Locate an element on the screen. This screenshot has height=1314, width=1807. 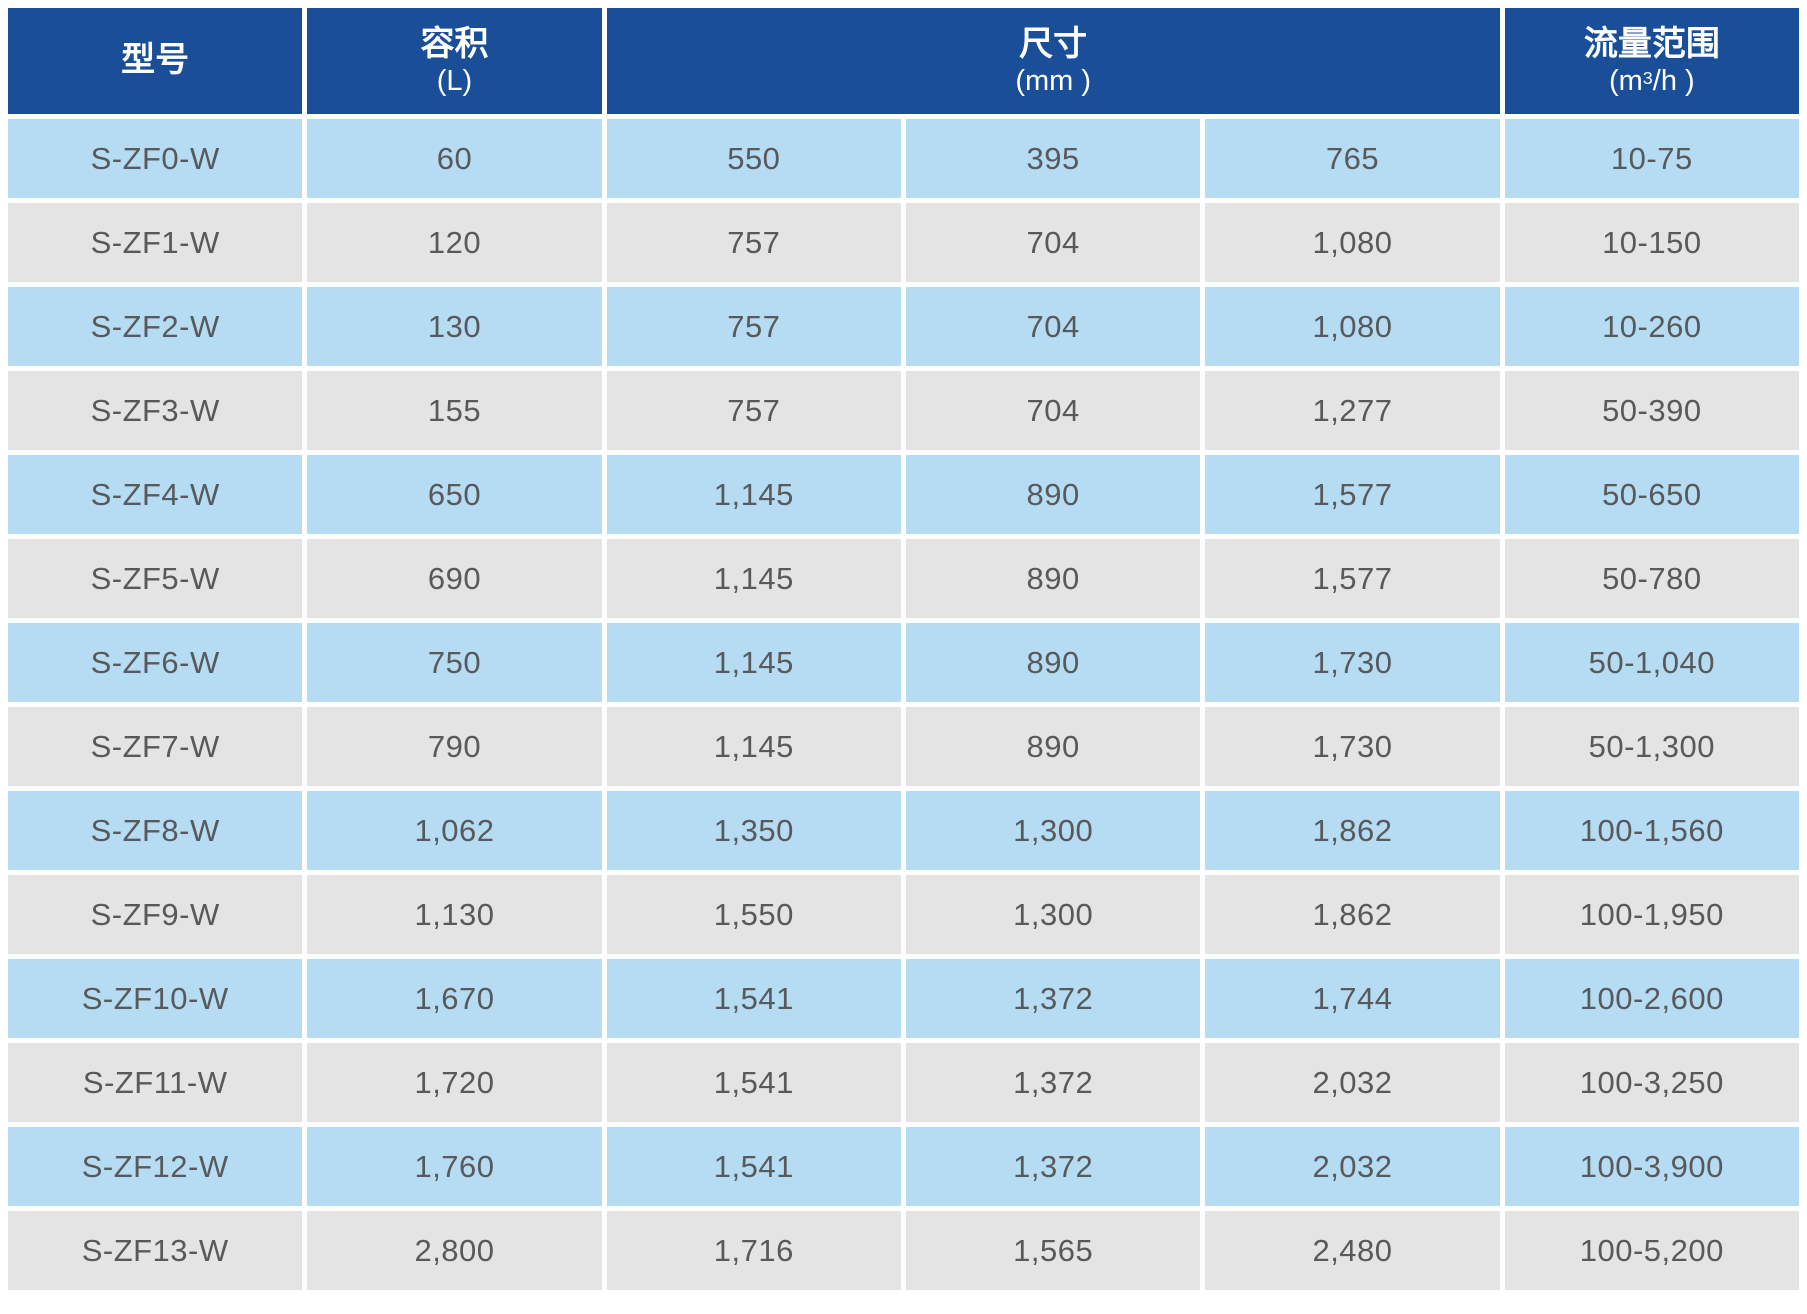
cell-model: S-ZF11-W is located at coordinates (155, 1082).